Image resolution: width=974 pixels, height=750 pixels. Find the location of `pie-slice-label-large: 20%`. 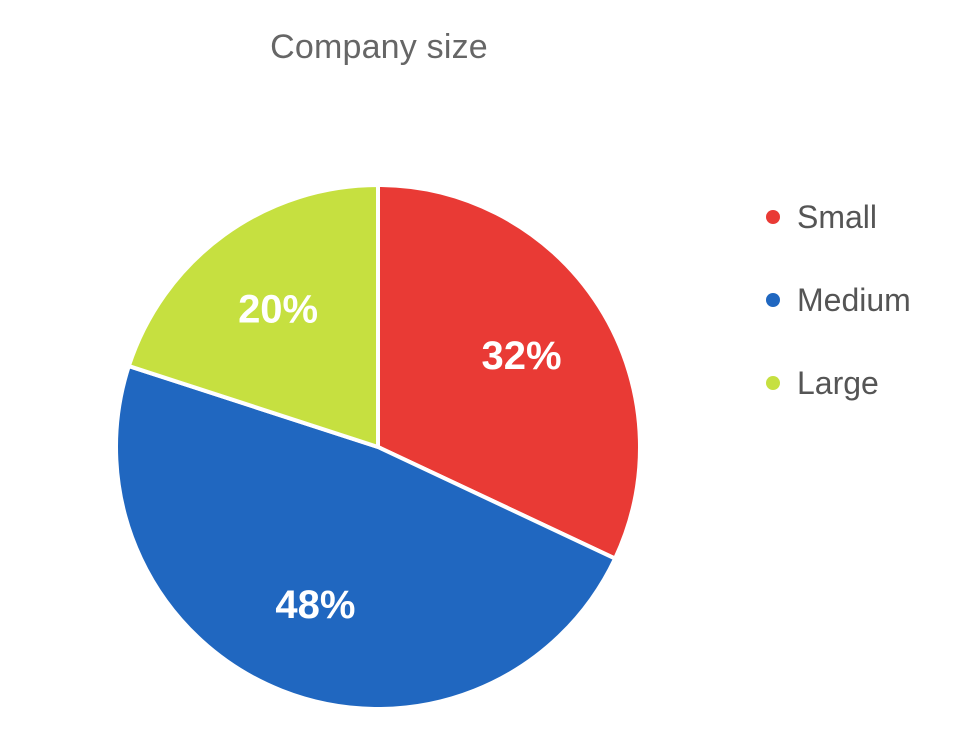

pie-slice-label-large: 20% is located at coordinates (278, 310).